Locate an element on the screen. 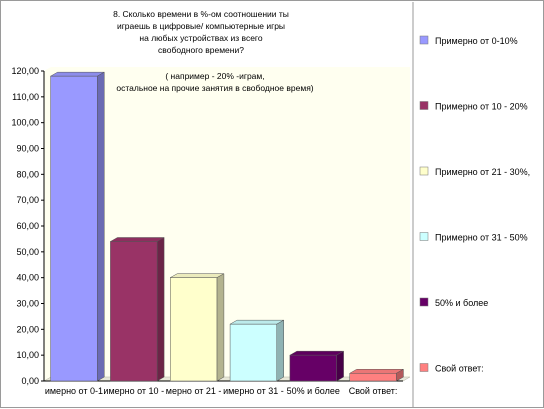  subtitle-line: ( например - 20% -играм, is located at coordinates (214, 76).